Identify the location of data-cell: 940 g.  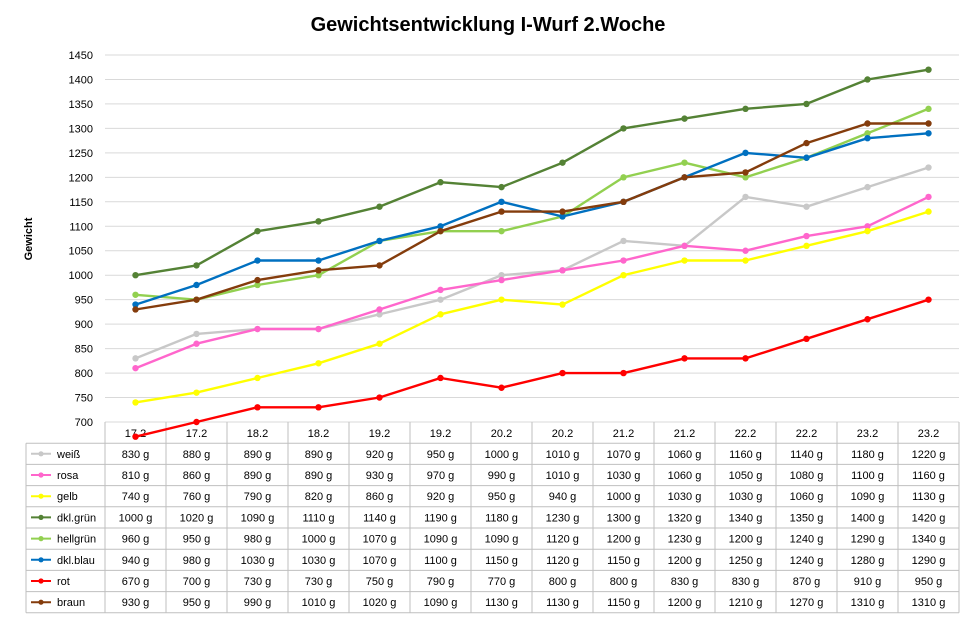
(563, 497).